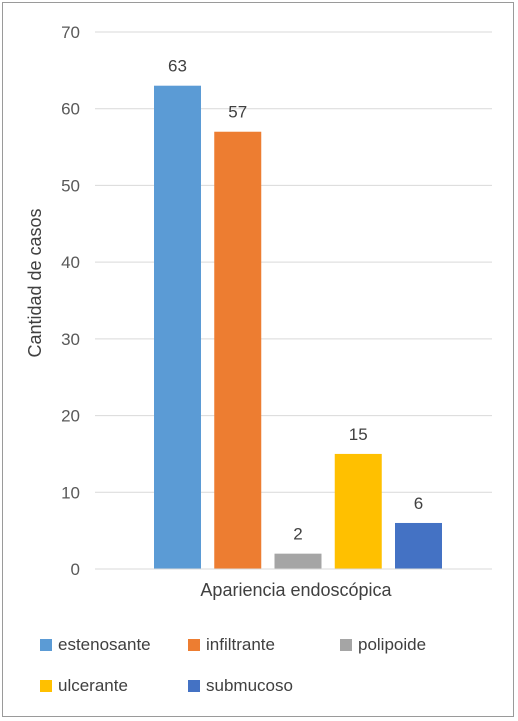 Image resolution: width=518 pixels, height=721 pixels. I want to click on y-tick-label: 10, so click(70, 492).